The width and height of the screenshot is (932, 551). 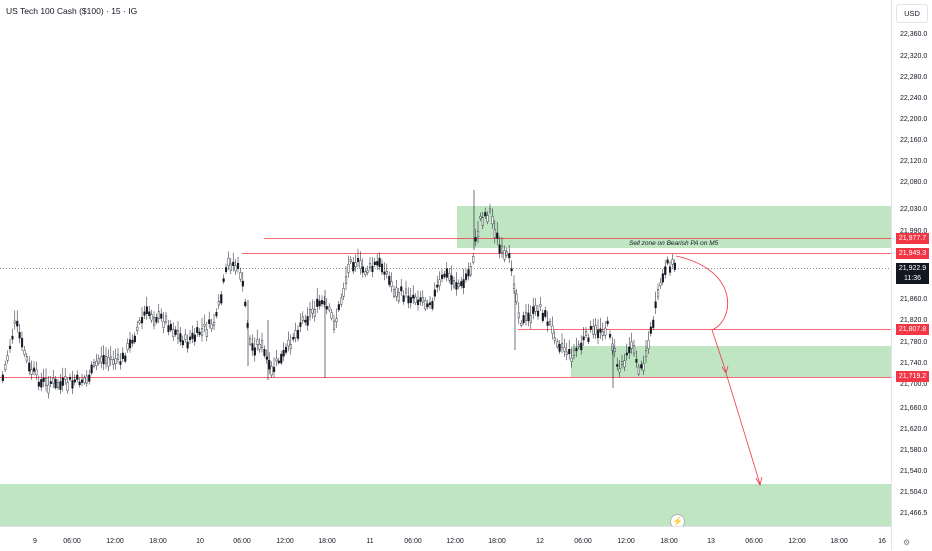 I want to click on symbol-title: US Tech 100 Cash ($100) · 15 · IG, so click(x=72, y=11).